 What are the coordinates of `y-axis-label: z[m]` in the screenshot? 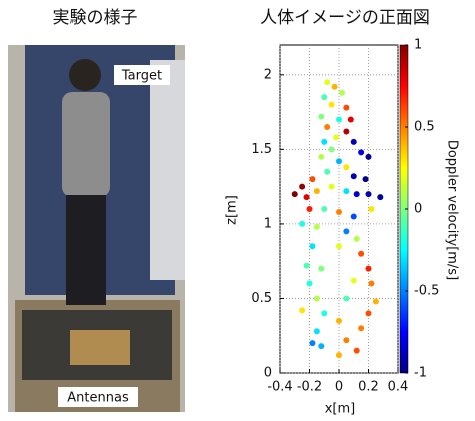 It's located at (232, 210).